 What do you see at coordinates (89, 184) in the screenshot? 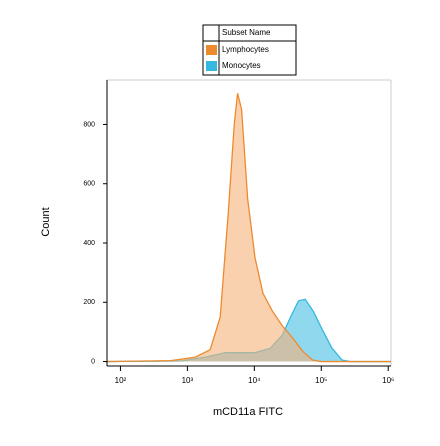
I see `y-tick-label: 600` at bounding box center [89, 184].